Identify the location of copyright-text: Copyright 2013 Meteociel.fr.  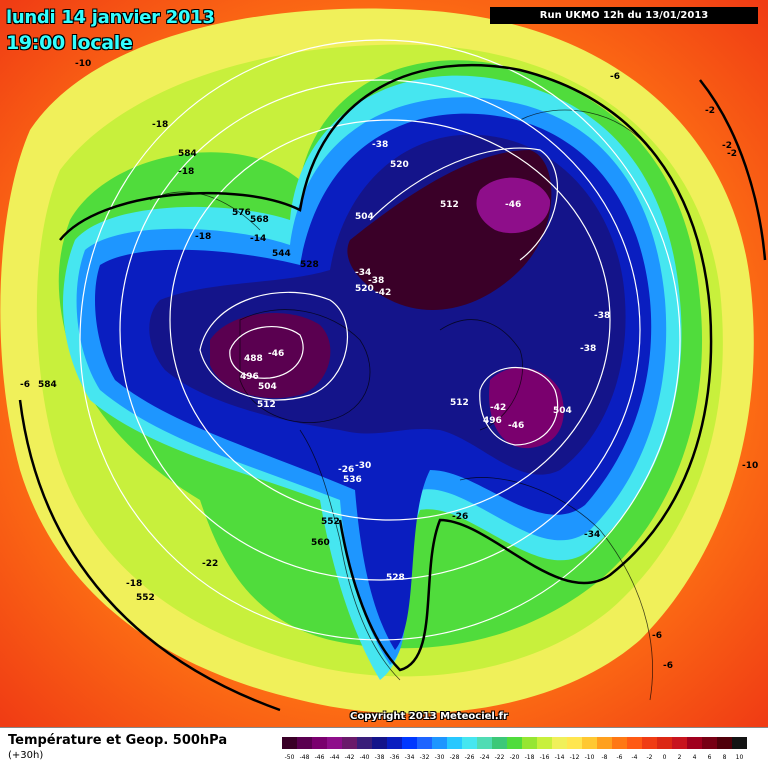
(429, 716).